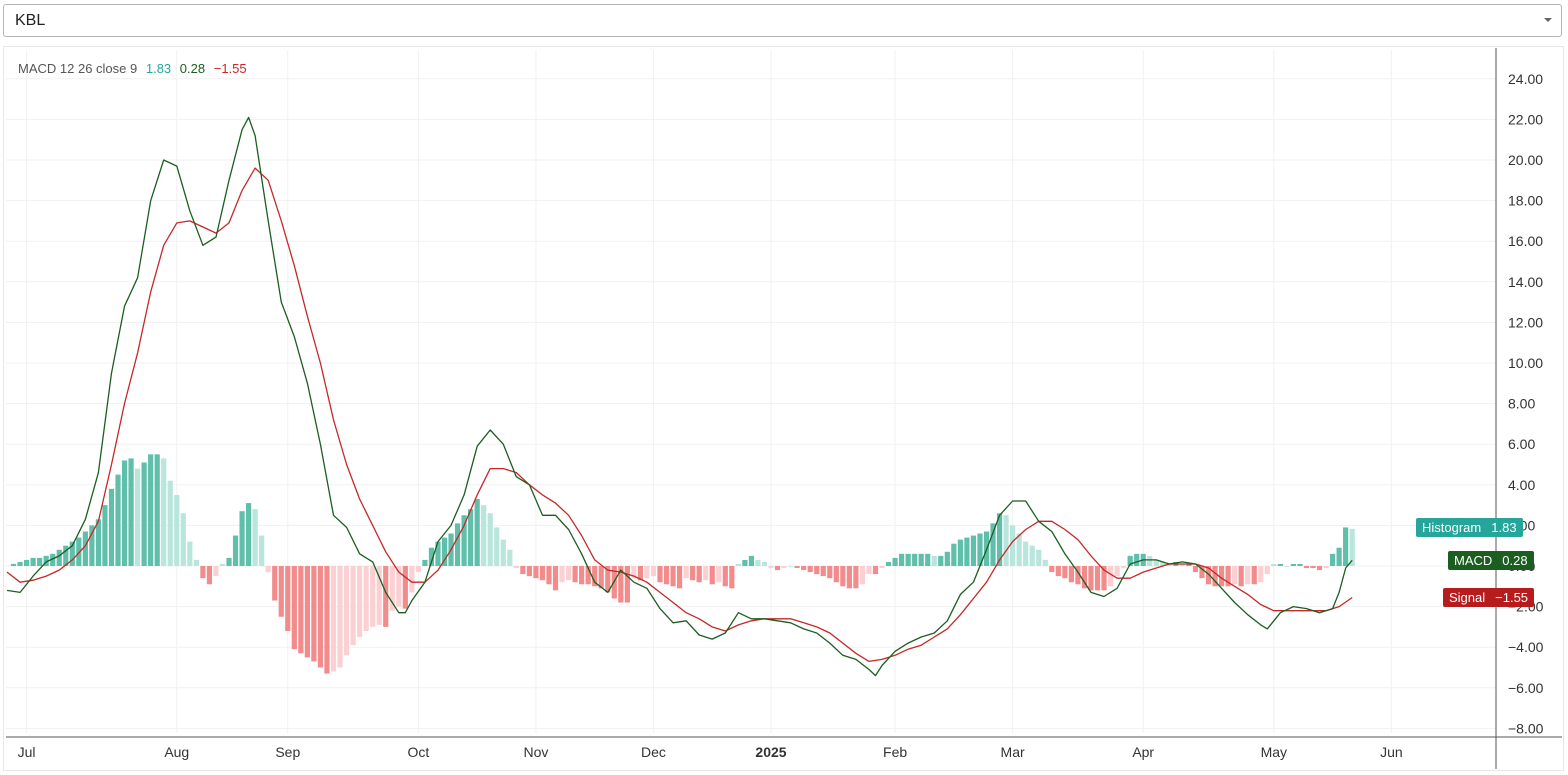 The height and width of the screenshot is (775, 1568). Describe the element at coordinates (1526, 688) in the screenshot. I see `y-tick-label: −6.00` at that location.